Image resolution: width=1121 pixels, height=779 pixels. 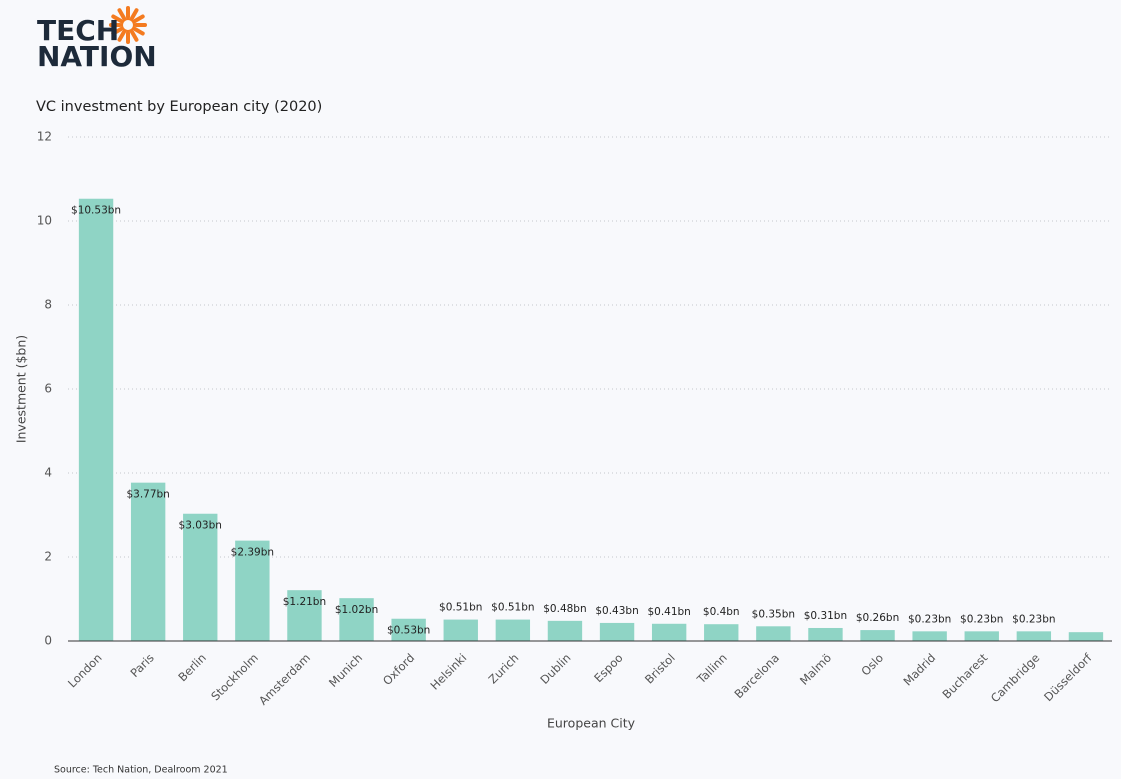 I want to click on value-label: $3.03bn, so click(x=200, y=526).